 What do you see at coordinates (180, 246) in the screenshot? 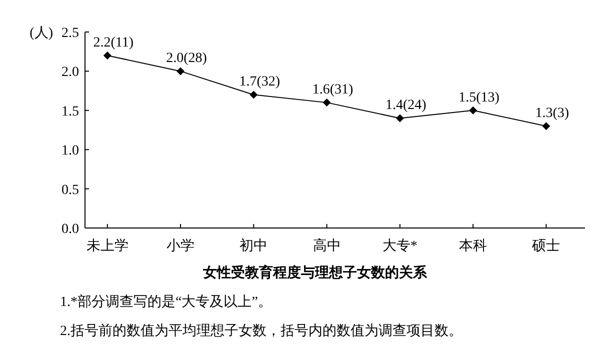
I see `x-tick-label: 小学` at bounding box center [180, 246].